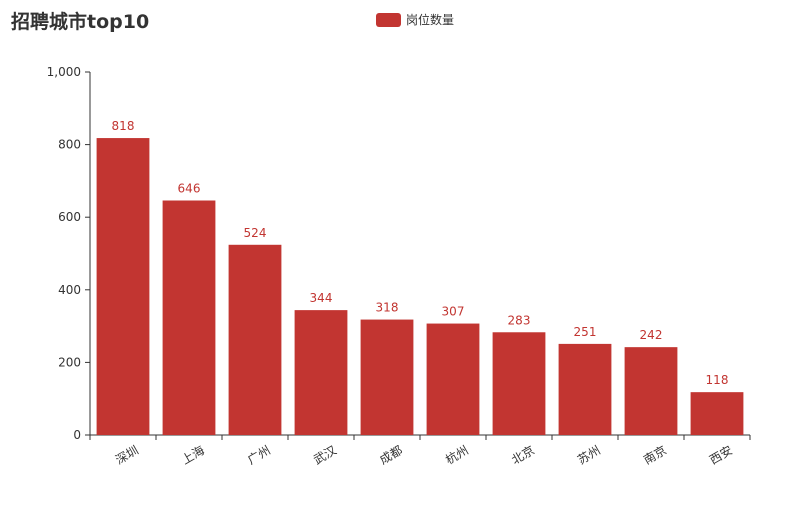  Describe the element at coordinates (523, 455) in the screenshot. I see `x-tick-label: 北京` at that location.